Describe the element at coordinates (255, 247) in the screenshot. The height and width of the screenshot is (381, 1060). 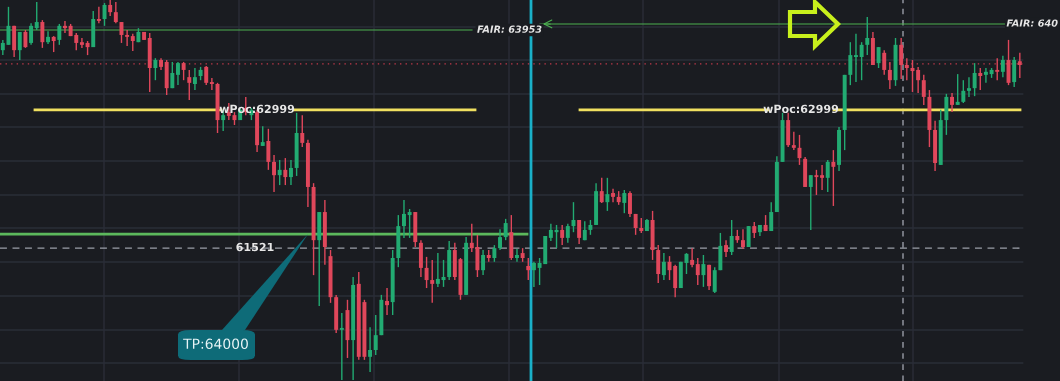
I see `annotation: 61521` at that location.